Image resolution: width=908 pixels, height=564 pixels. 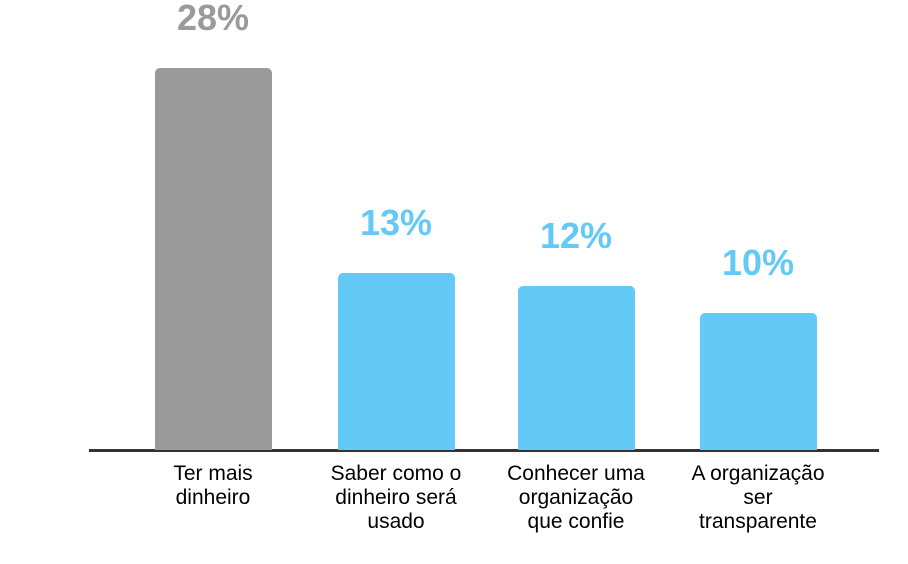 I want to click on bar-value-label: 10%, so click(x=758, y=262).